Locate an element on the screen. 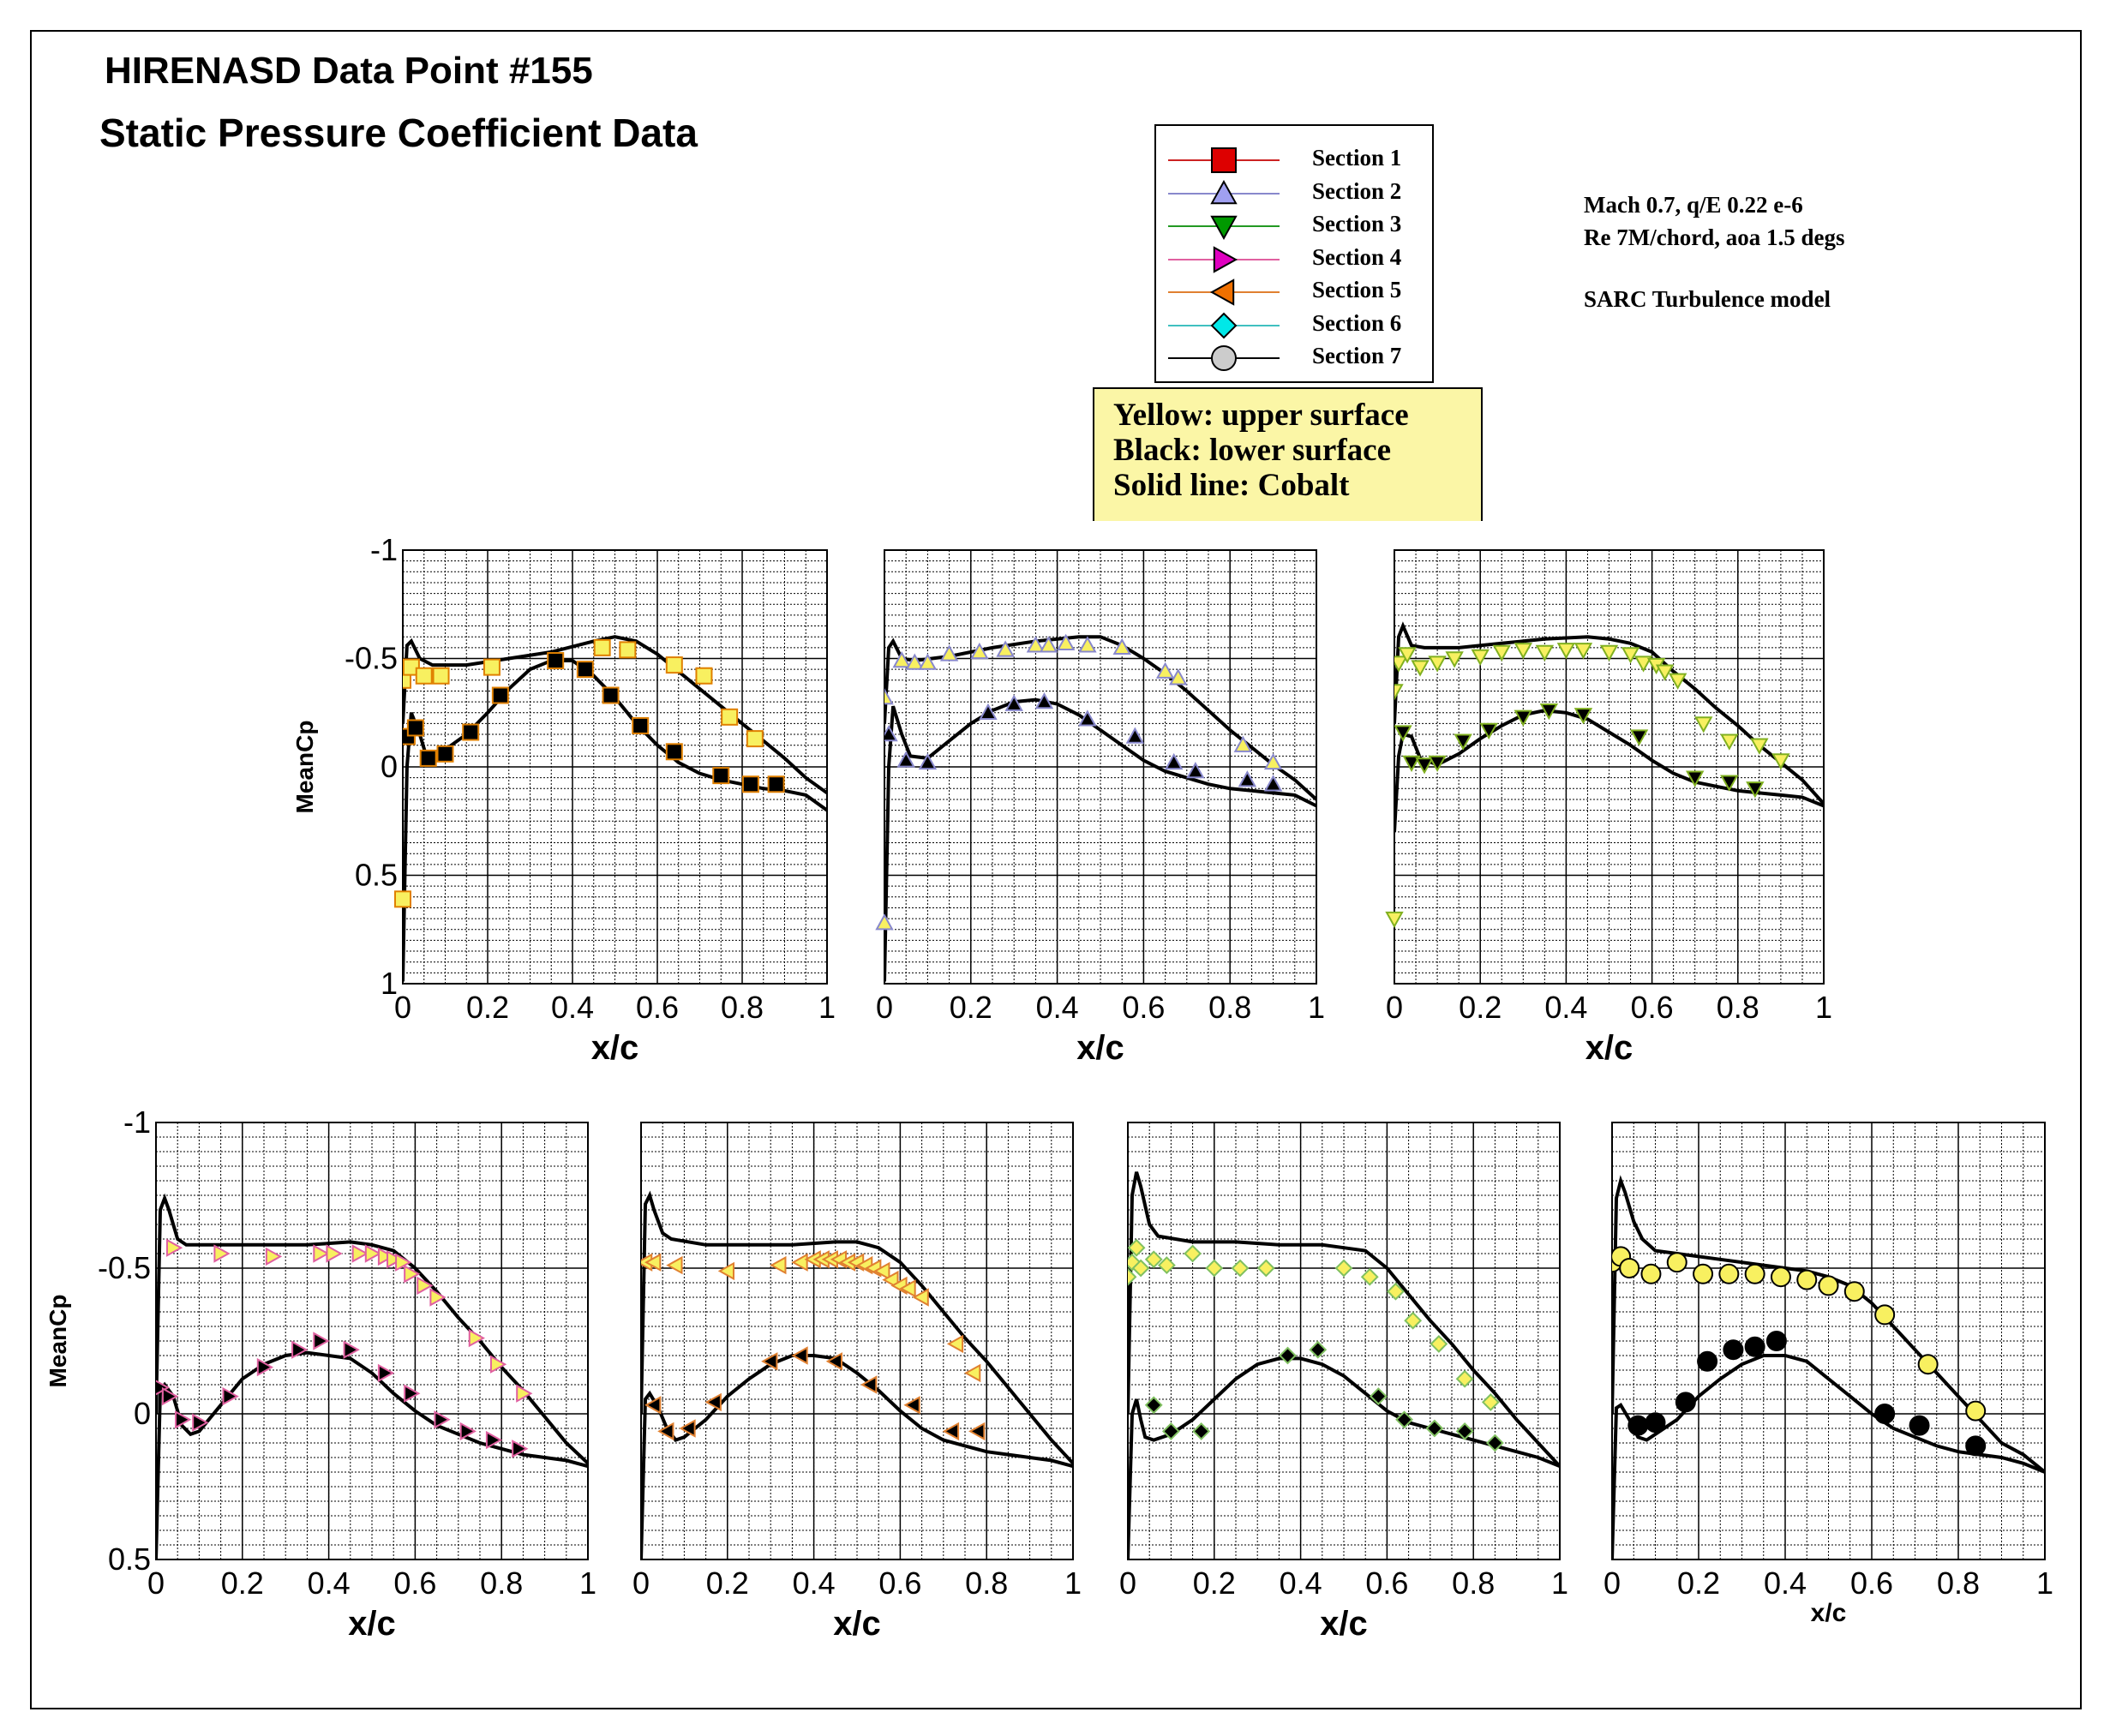 This screenshot has width=2110, height=1736. plot-border is located at coordinates (1609, 767).